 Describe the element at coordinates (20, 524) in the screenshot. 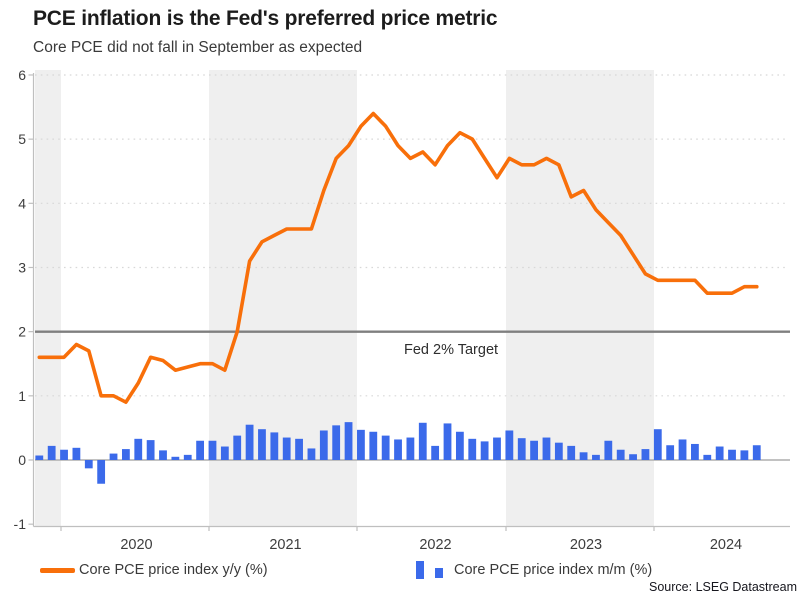

I see `y-tick-label: -1` at that location.